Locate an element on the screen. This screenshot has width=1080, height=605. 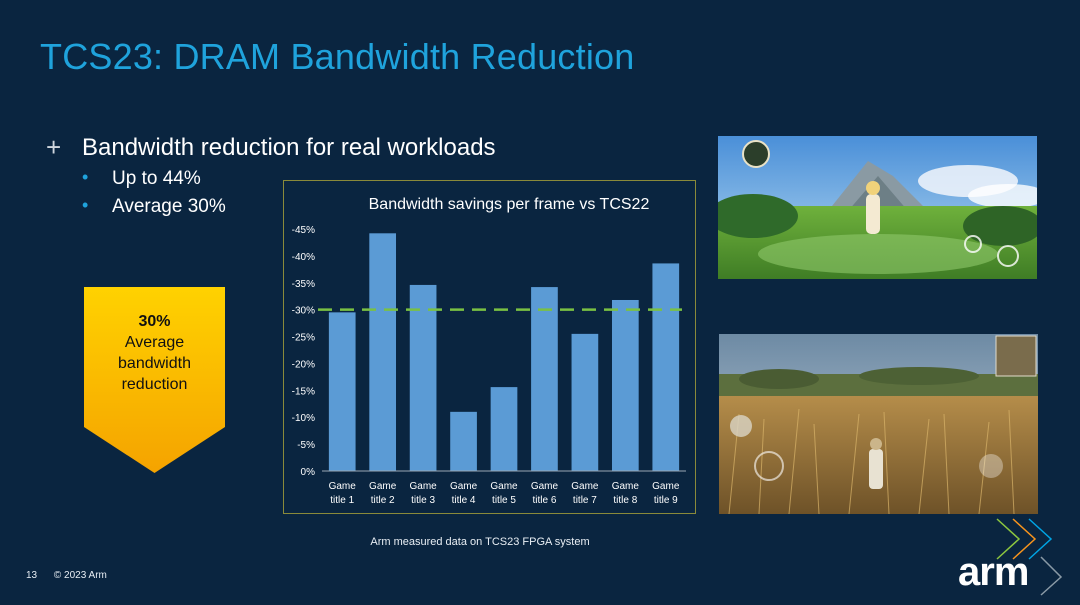
page-number: 13 is located at coordinates (32, 575).